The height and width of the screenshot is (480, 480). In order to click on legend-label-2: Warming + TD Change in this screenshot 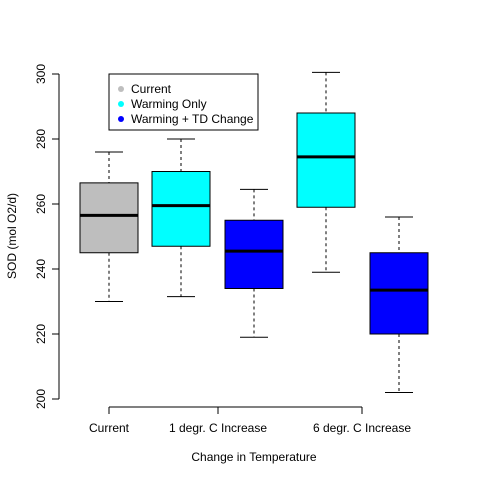, I will do `click(192, 119)`.